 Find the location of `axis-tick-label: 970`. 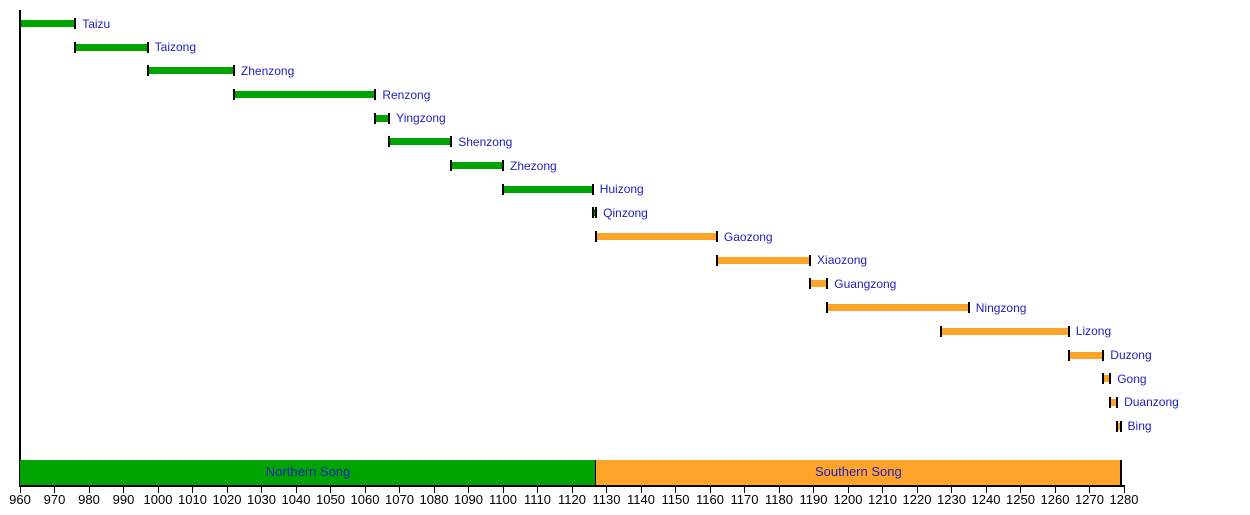

axis-tick-label: 970 is located at coordinates (54, 499).